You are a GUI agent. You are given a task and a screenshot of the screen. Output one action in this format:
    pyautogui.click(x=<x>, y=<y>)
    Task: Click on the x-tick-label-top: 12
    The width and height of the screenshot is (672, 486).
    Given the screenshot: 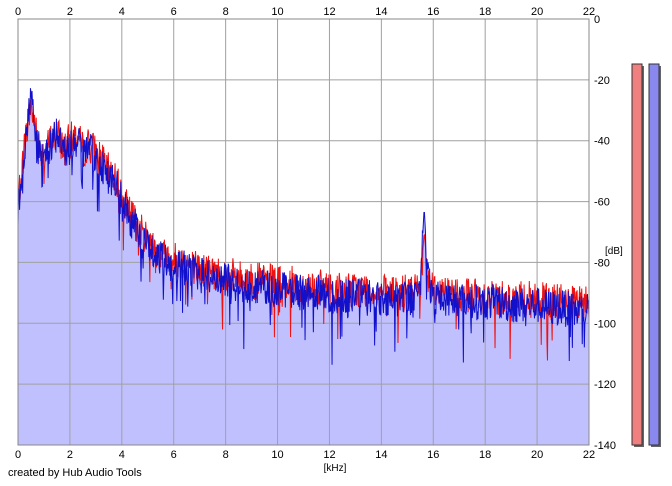 What is the action you would take?
    pyautogui.click(x=329, y=12)
    